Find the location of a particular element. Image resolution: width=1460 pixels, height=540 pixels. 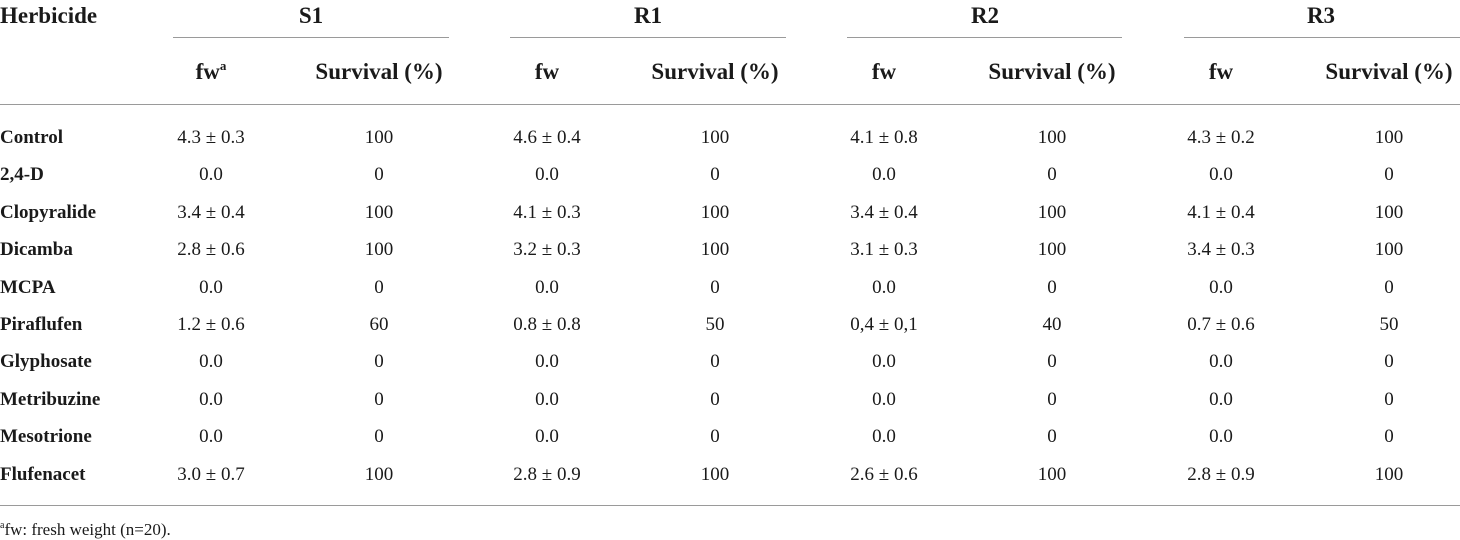

table-row: Mesotrione 0.0 0 0.0 0 0.0 0 0.0 0 is located at coordinates (730, 436).